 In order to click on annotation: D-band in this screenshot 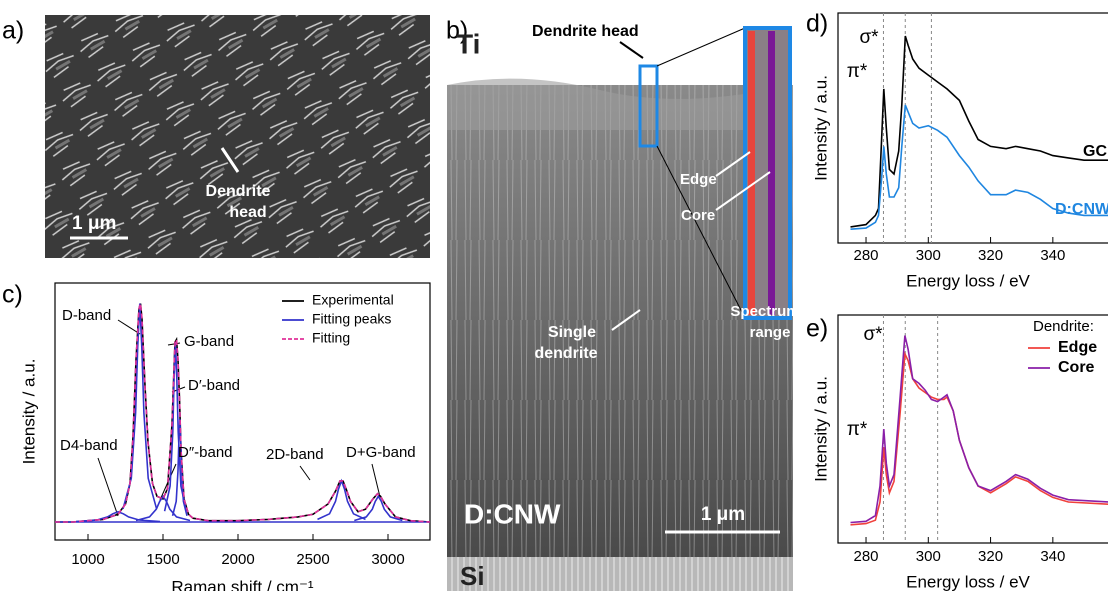, I will do `click(86, 315)`.